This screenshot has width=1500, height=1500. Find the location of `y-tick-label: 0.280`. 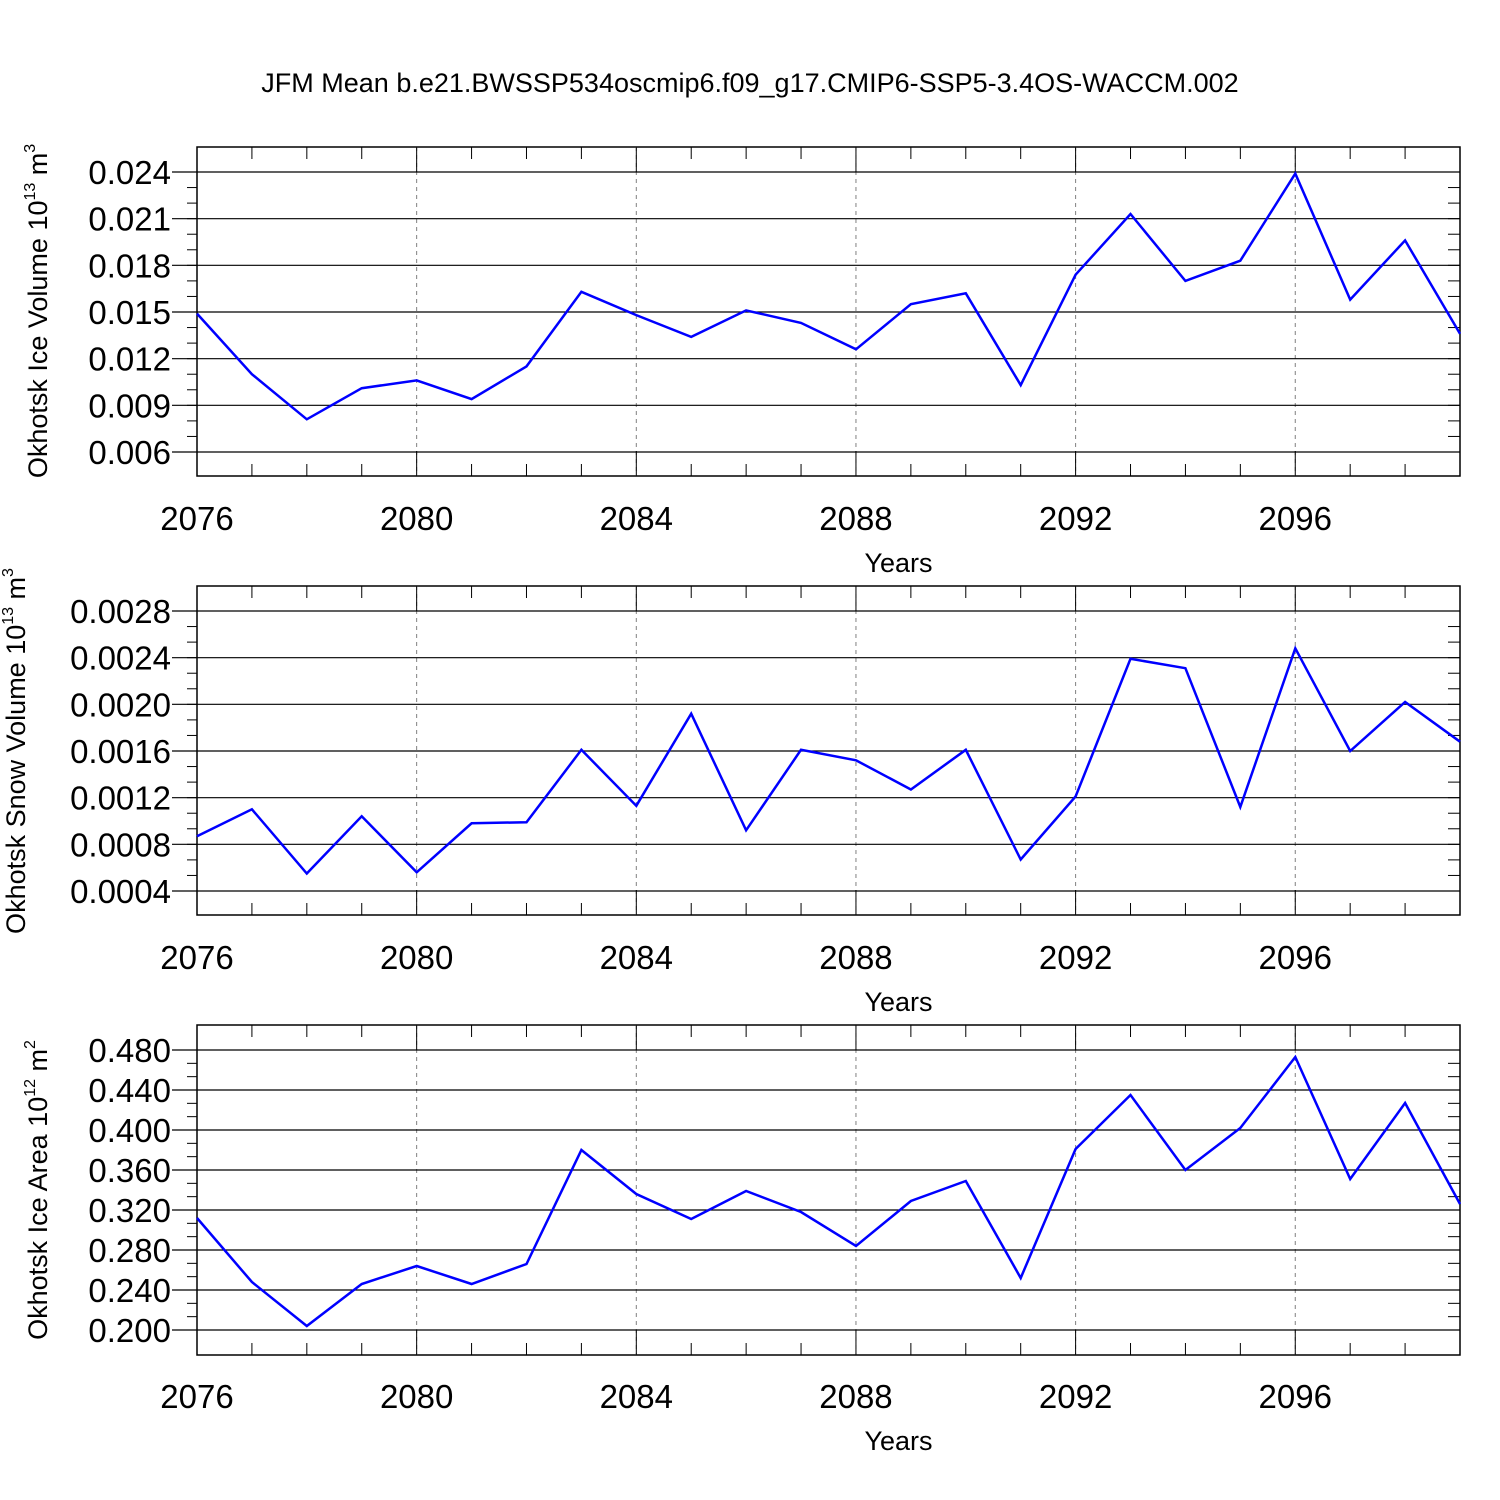

y-tick-label: 0.280 is located at coordinates (129, 1250).